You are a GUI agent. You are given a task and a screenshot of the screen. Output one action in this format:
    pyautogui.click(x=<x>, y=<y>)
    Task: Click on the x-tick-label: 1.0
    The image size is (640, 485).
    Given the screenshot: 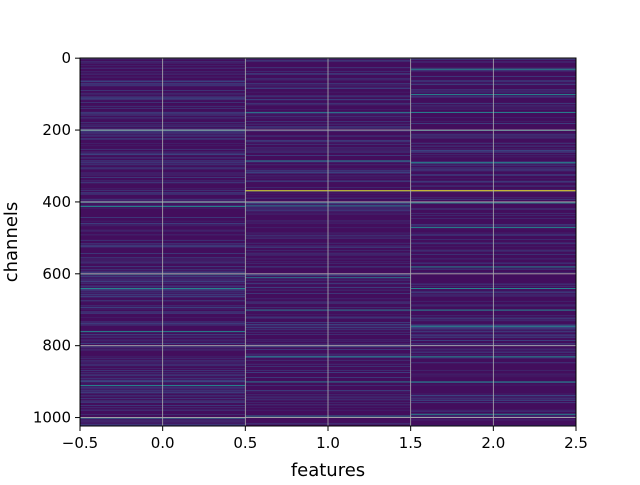 What is the action you would take?
    pyautogui.click(x=328, y=443)
    